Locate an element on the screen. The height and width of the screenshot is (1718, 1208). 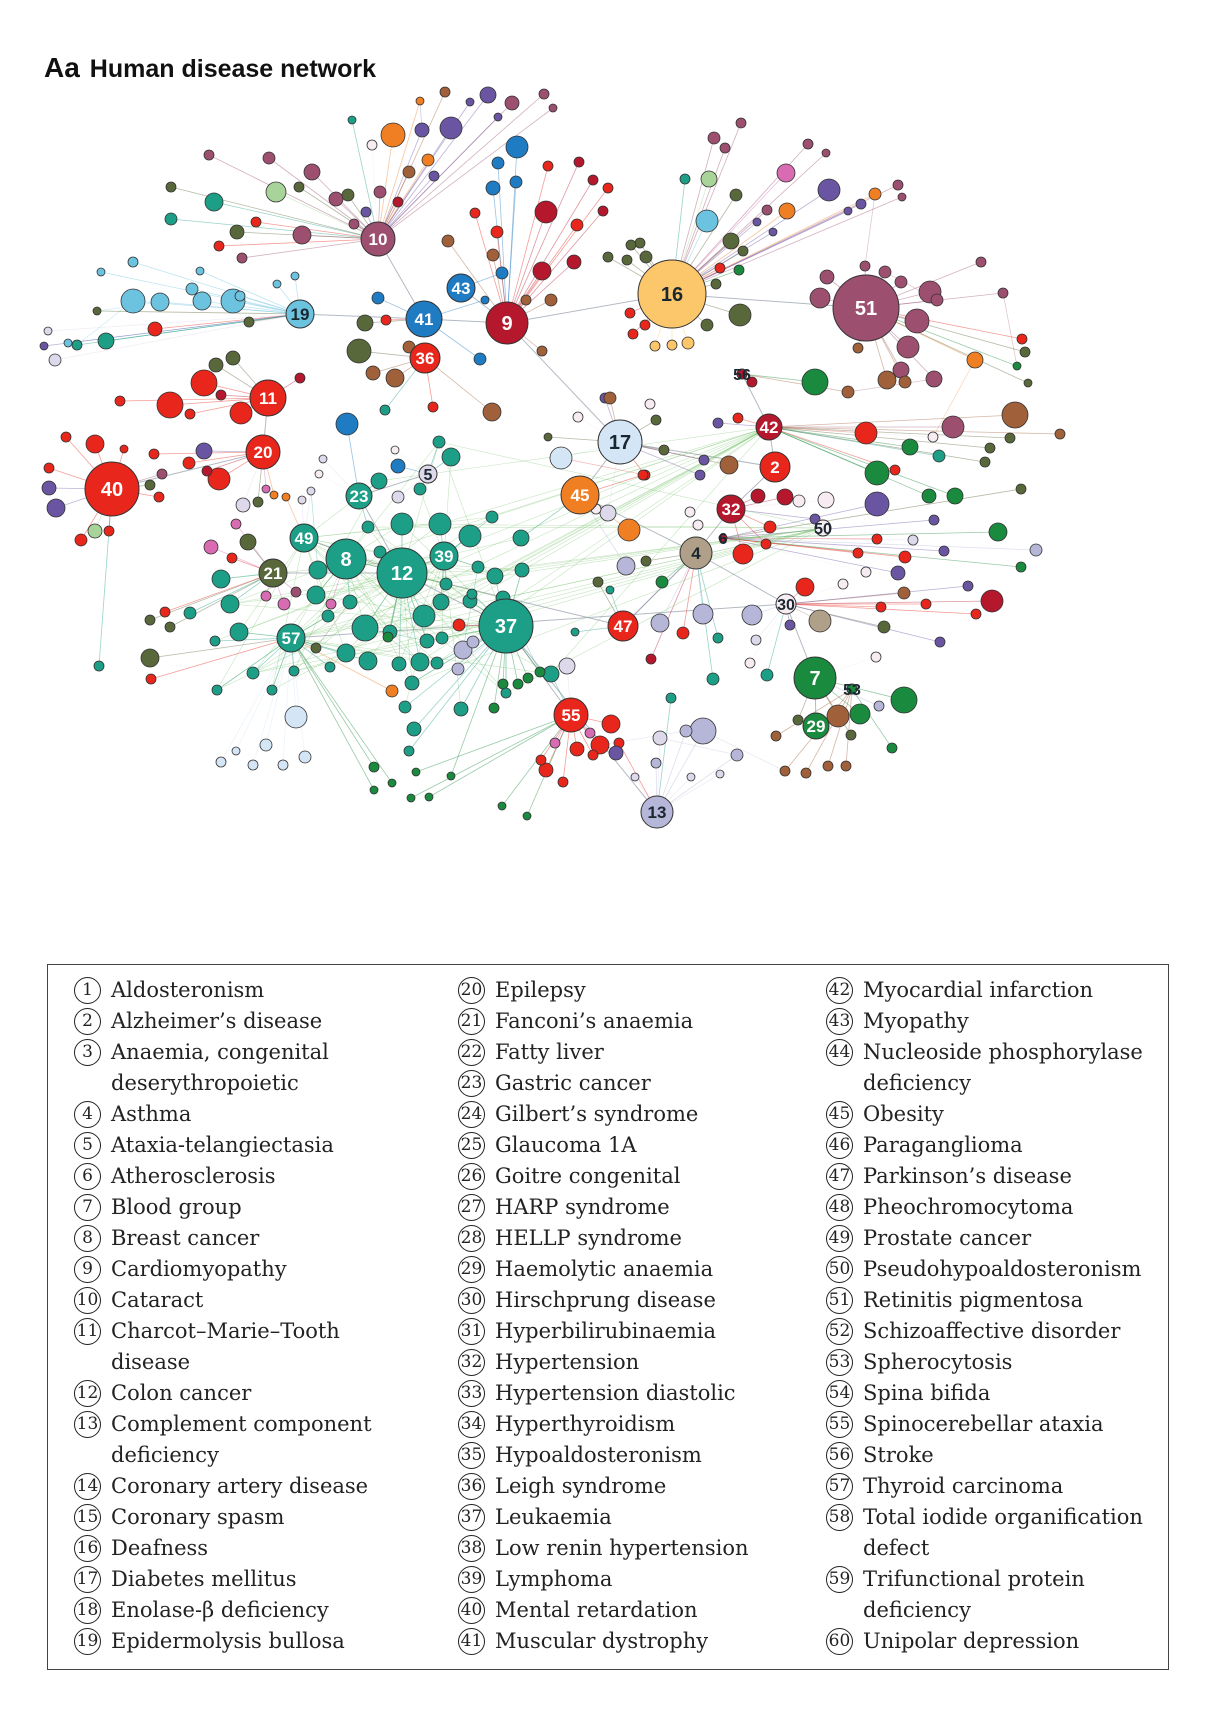
legend-item: 4 Asthma is located at coordinates (223, 1114).